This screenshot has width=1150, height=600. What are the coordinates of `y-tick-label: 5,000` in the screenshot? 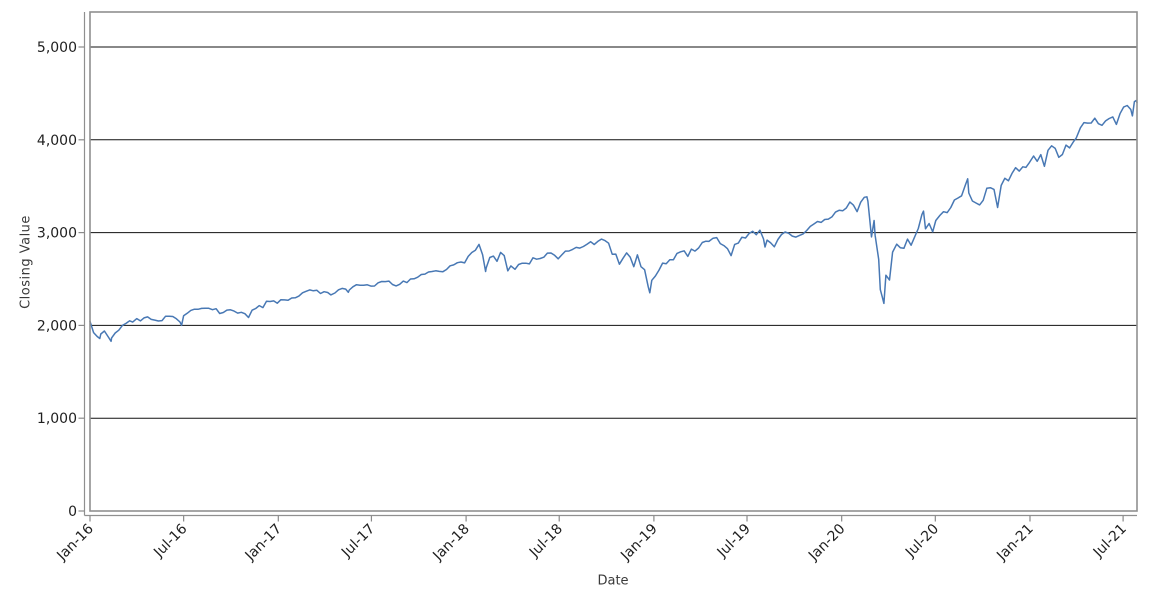 It's located at (57, 48).